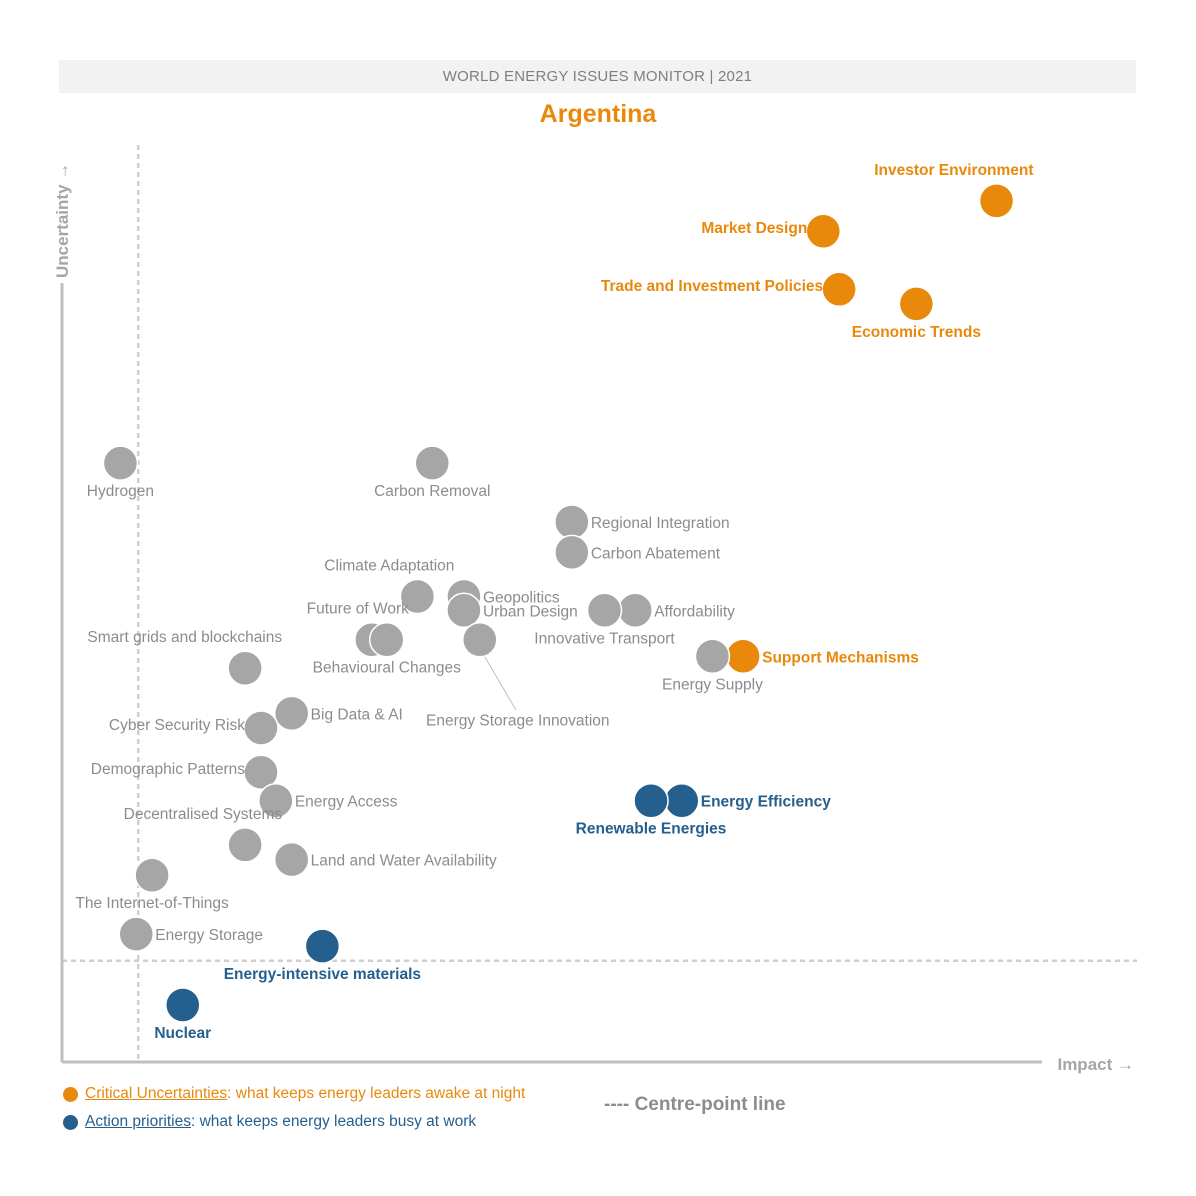 Image resolution: width=1196 pixels, height=1196 pixels. Describe the element at coordinates (136, 934) in the screenshot. I see `point-energy-storage` at that location.